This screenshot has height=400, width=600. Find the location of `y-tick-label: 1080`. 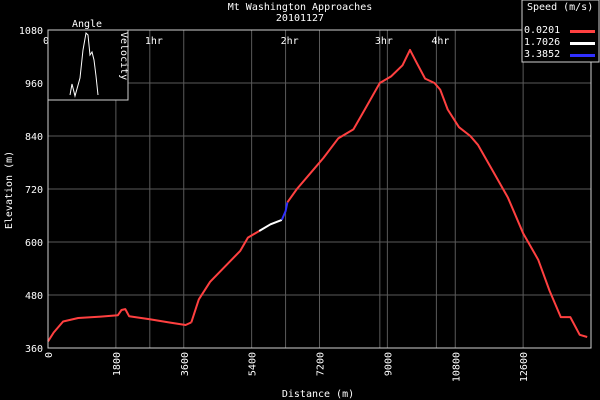

y-tick-label: 1080 is located at coordinates (31, 31).